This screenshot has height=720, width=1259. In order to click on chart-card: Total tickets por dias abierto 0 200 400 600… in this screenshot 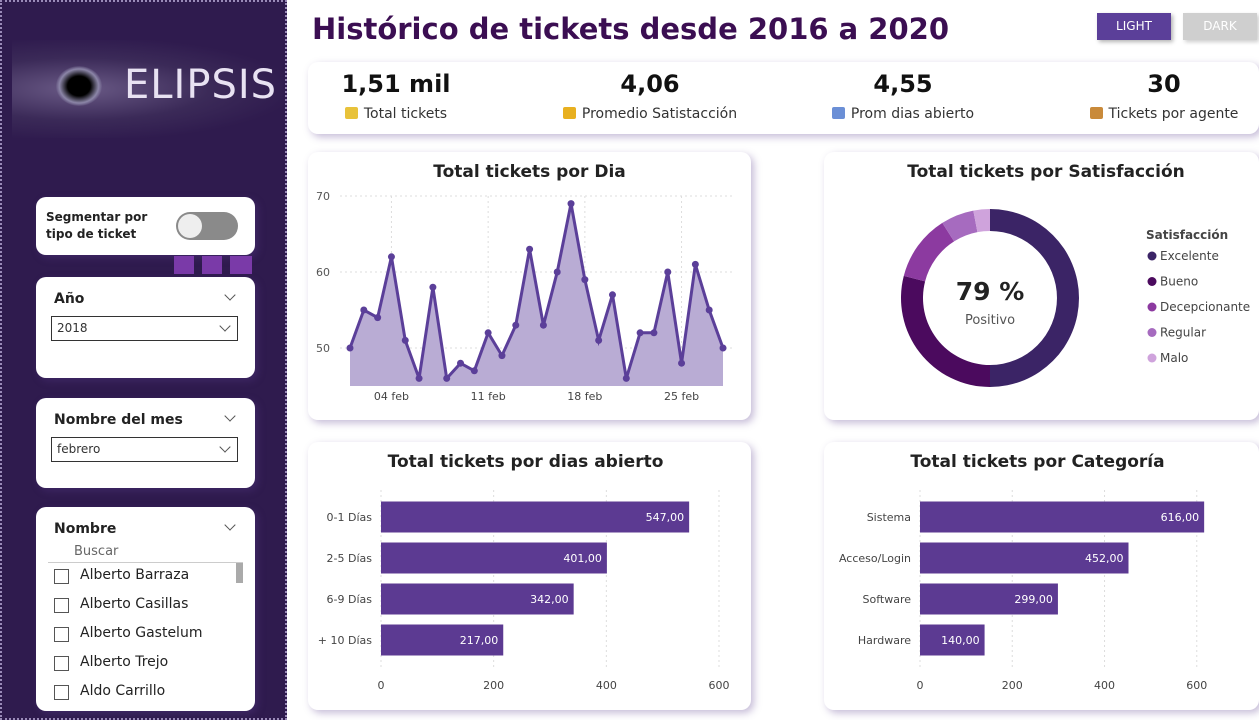, I will do `click(529, 576)`.